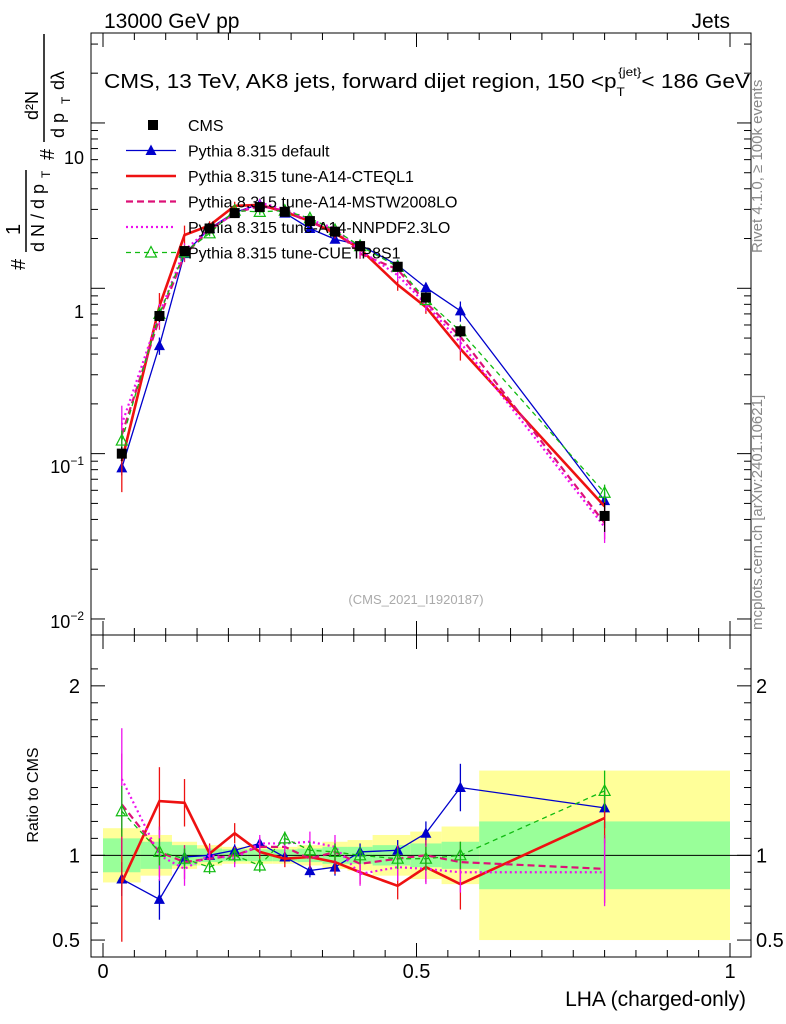 The image size is (786, 1024). What do you see at coordinates (417, 972) in the screenshot?
I see `xtick-label: 0.5` at bounding box center [417, 972].